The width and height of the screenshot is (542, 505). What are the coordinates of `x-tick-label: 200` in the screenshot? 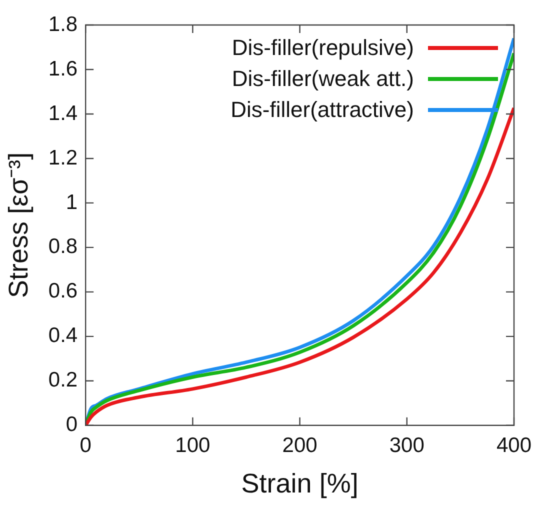 It's located at (300, 445).